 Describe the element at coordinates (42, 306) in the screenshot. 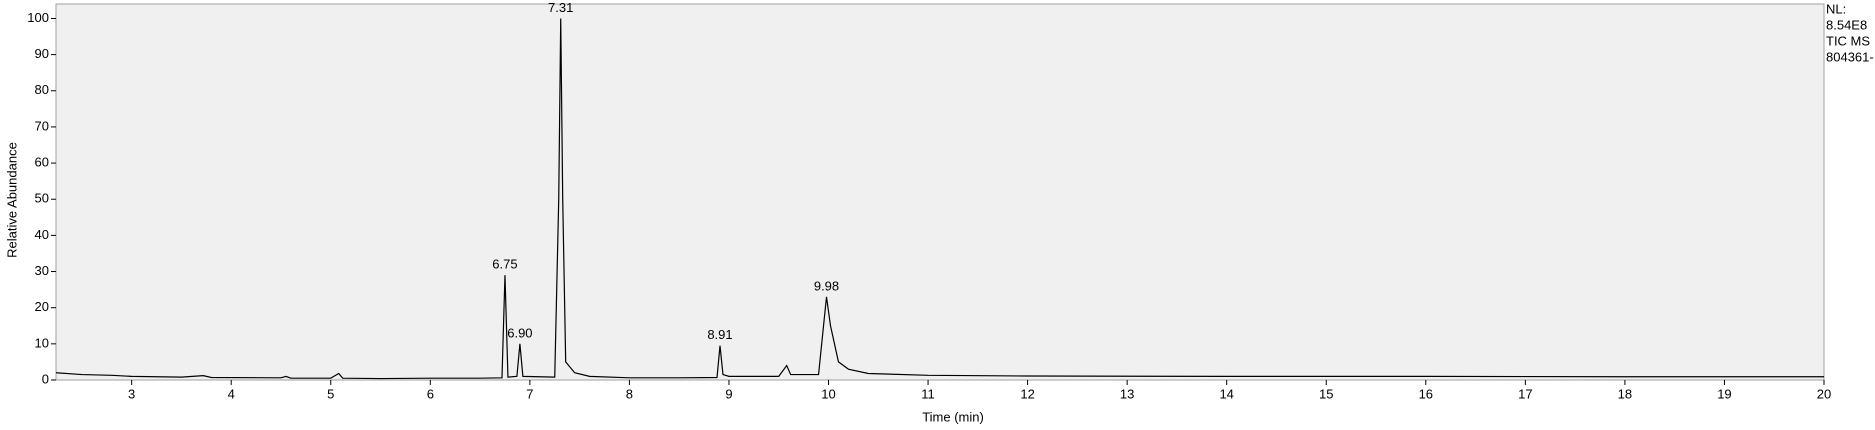

I see `y-tick-label: 20` at that location.